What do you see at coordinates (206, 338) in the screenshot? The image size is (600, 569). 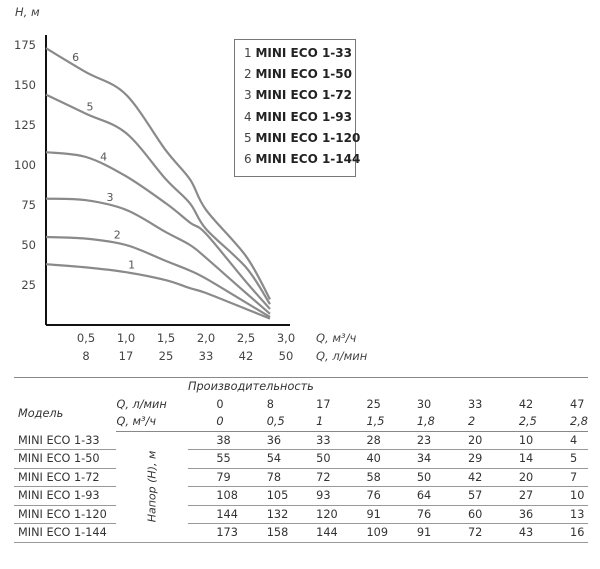 I see `x-tick-label: 2,0` at bounding box center [206, 338].